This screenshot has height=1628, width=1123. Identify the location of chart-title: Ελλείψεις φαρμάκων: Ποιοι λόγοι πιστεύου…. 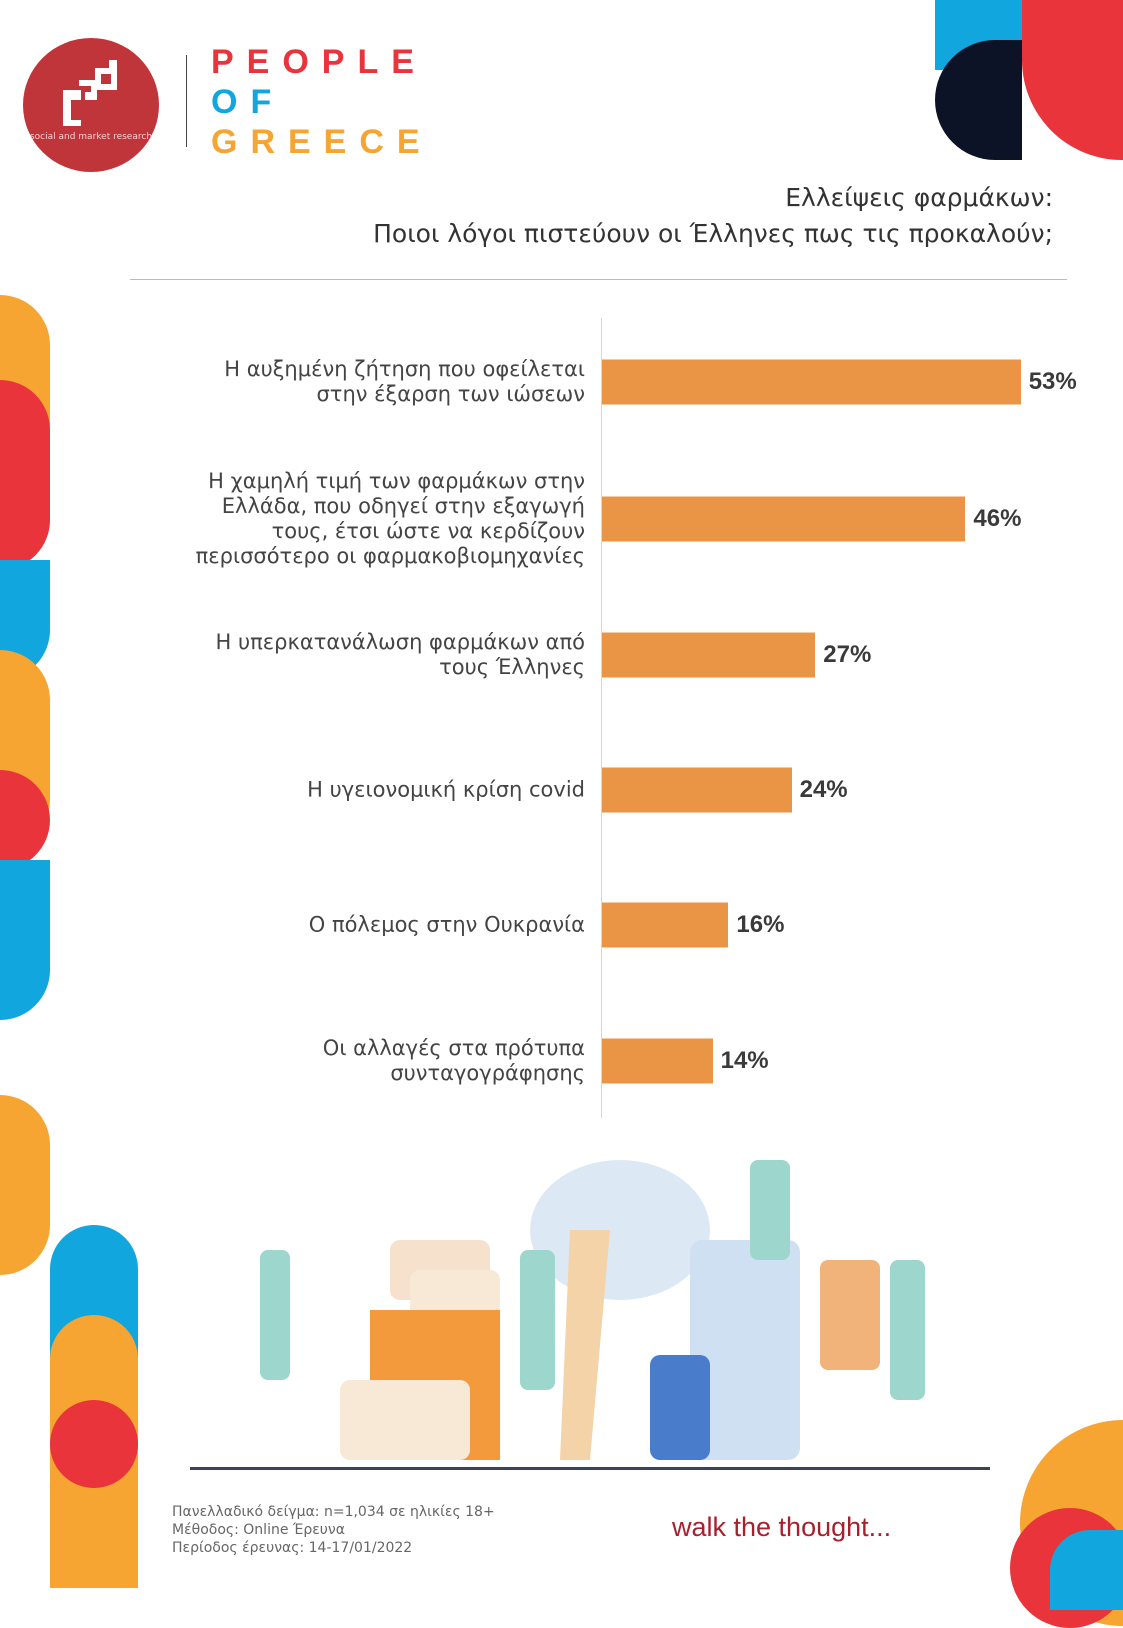
(713, 215).